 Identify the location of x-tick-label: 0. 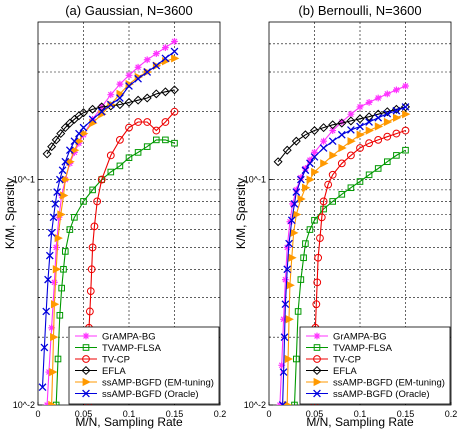
(37, 414).